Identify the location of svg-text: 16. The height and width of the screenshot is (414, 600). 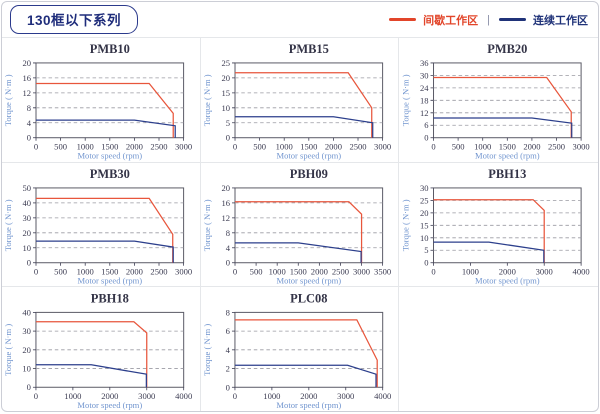
(225, 203).